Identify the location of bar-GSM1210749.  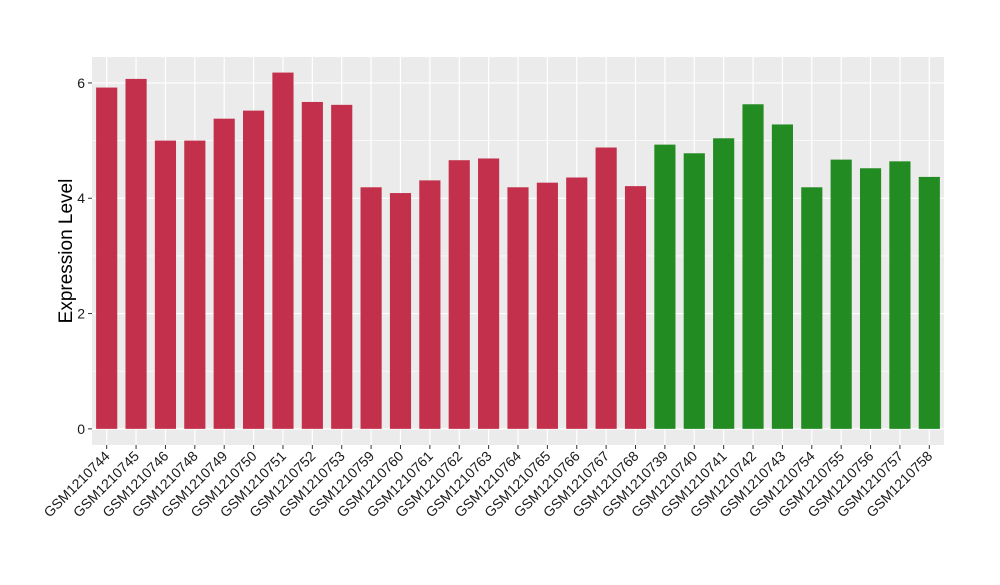
(224, 273).